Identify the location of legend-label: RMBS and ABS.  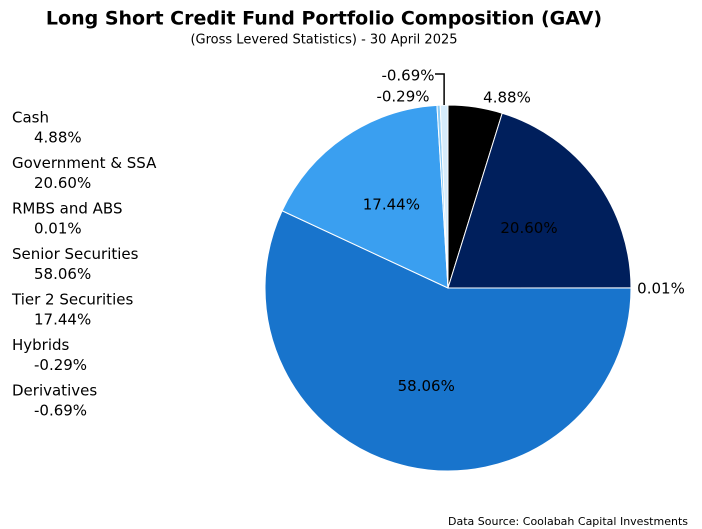
(67, 209).